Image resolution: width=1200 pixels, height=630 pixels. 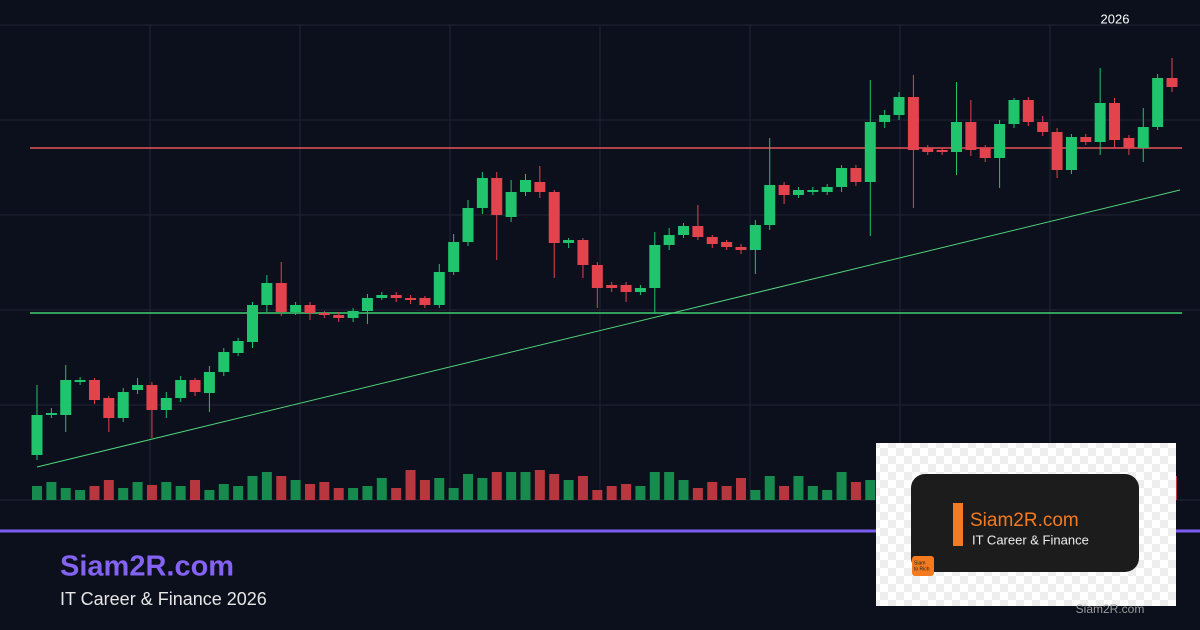 What do you see at coordinates (958, 524) in the screenshot?
I see `logo-bar` at bounding box center [958, 524].